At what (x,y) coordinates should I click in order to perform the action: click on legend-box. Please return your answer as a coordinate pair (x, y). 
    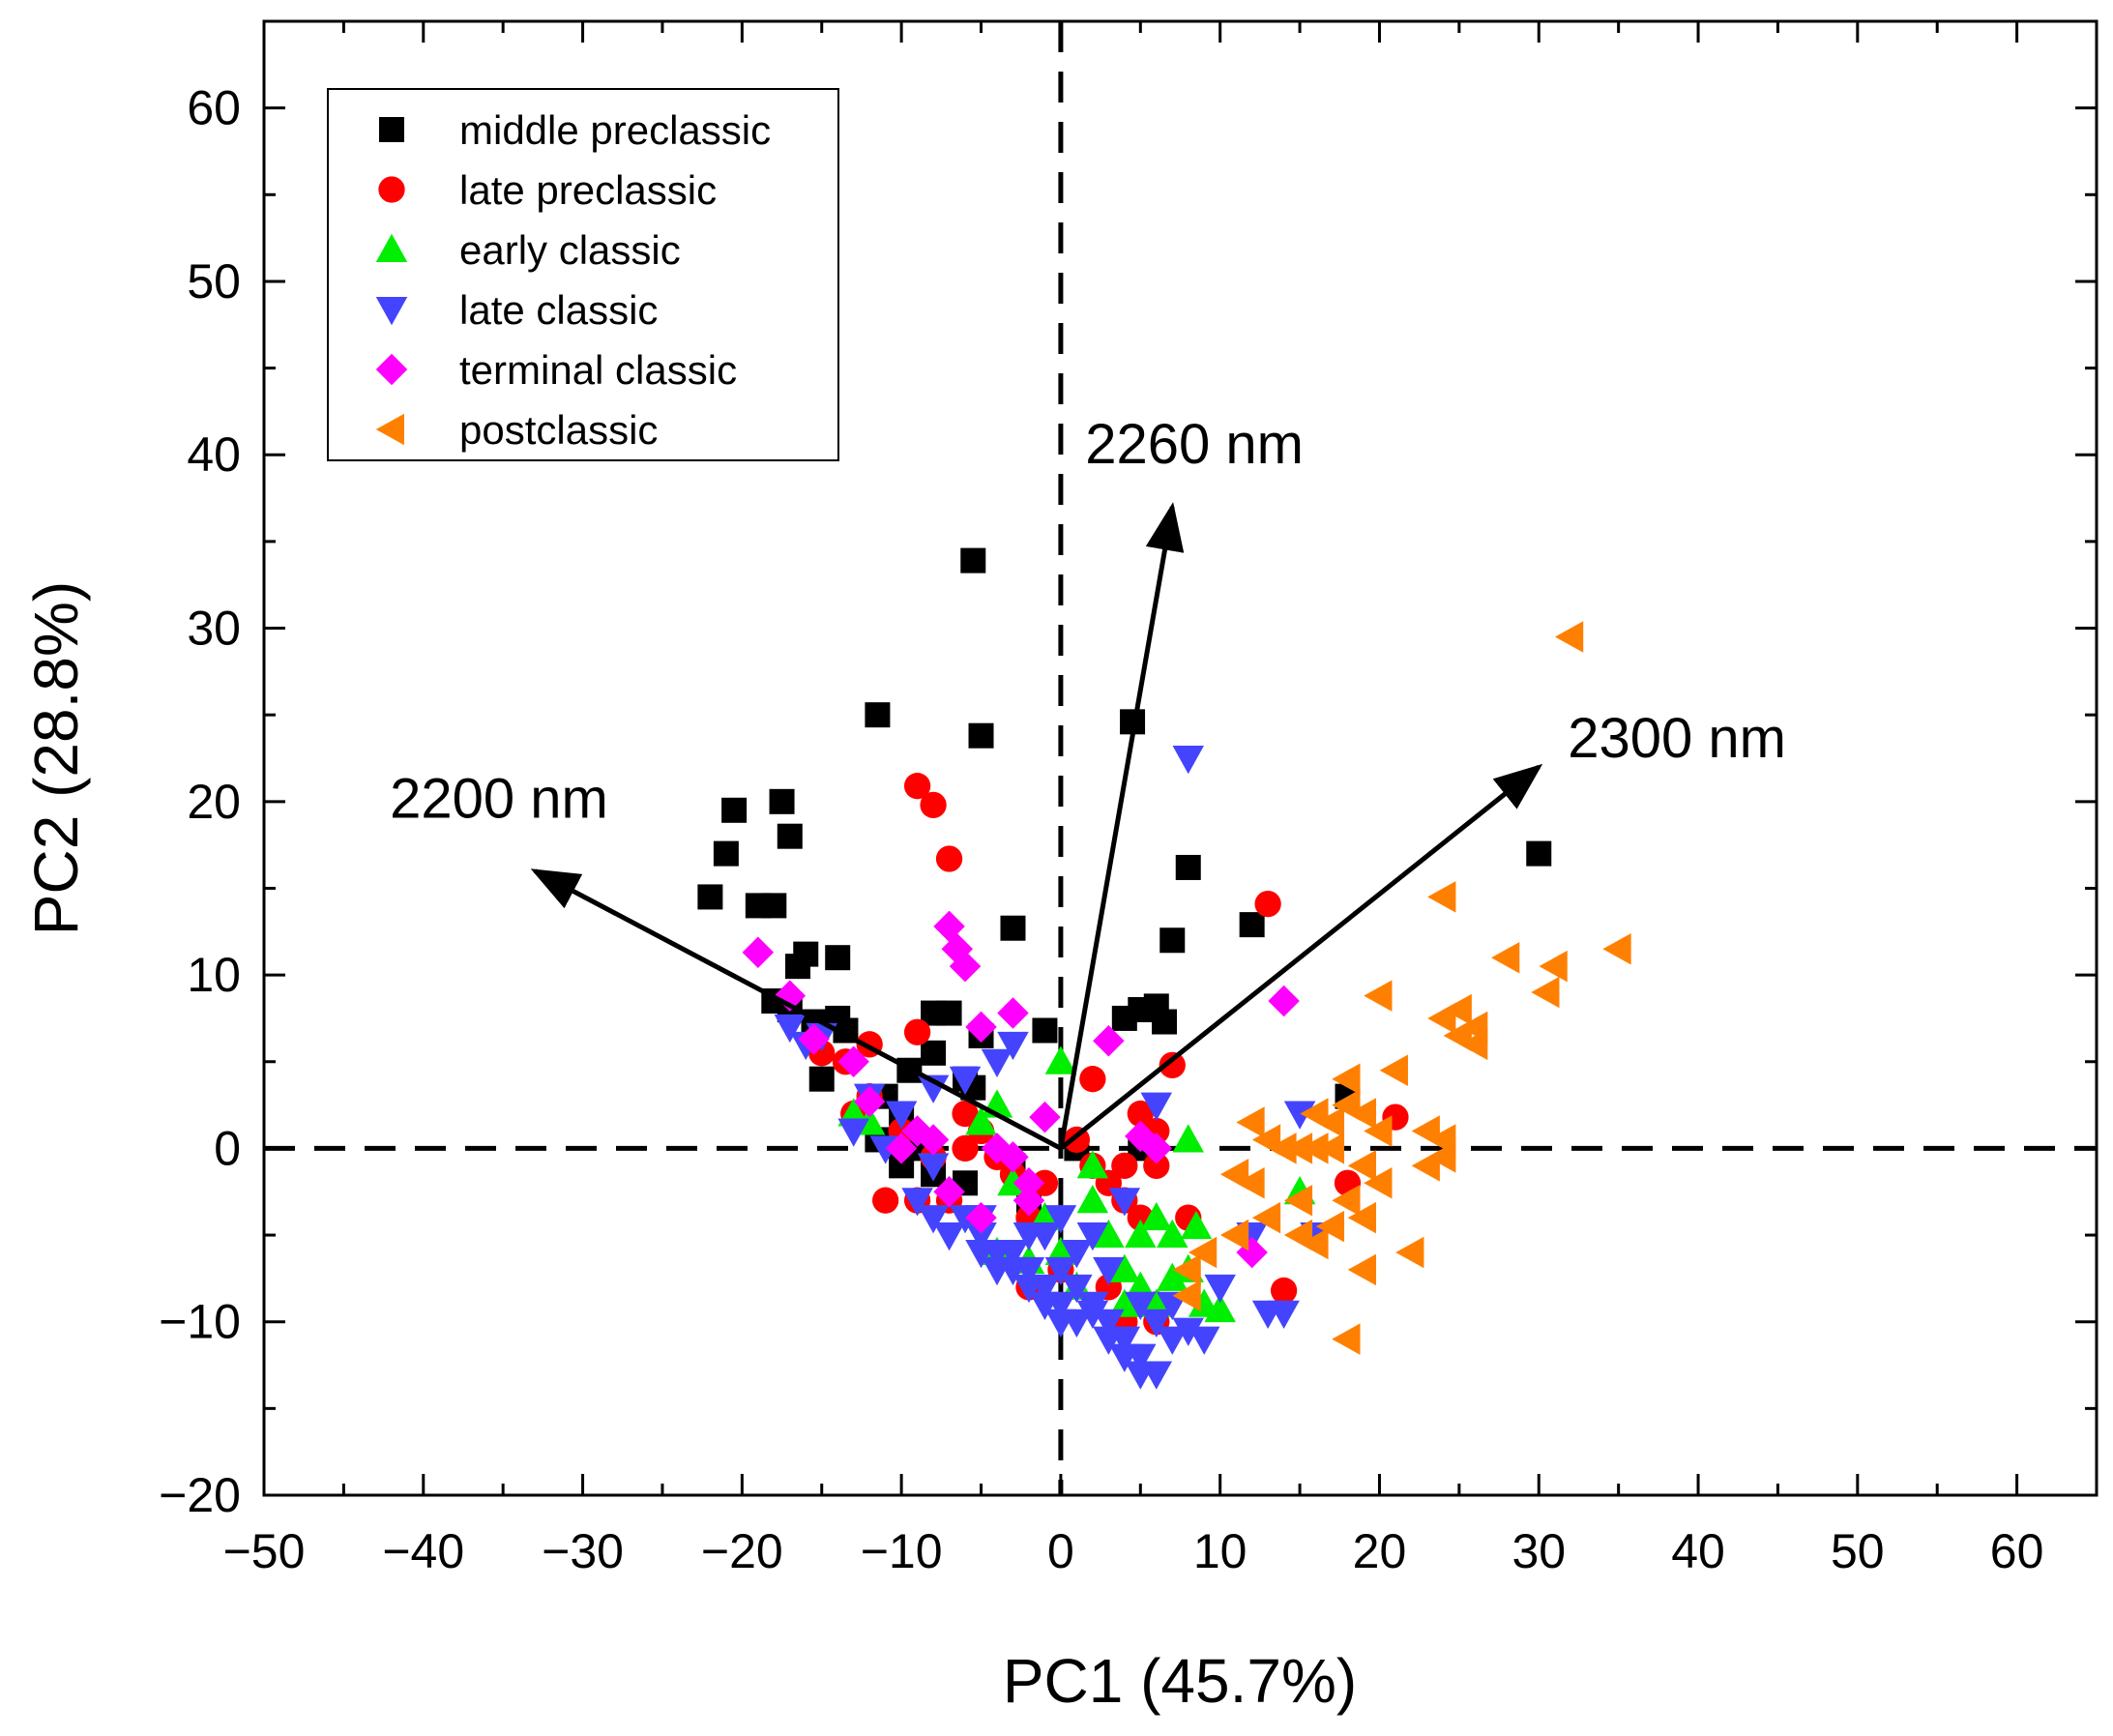
    Looking at the image, I should click on (583, 274).